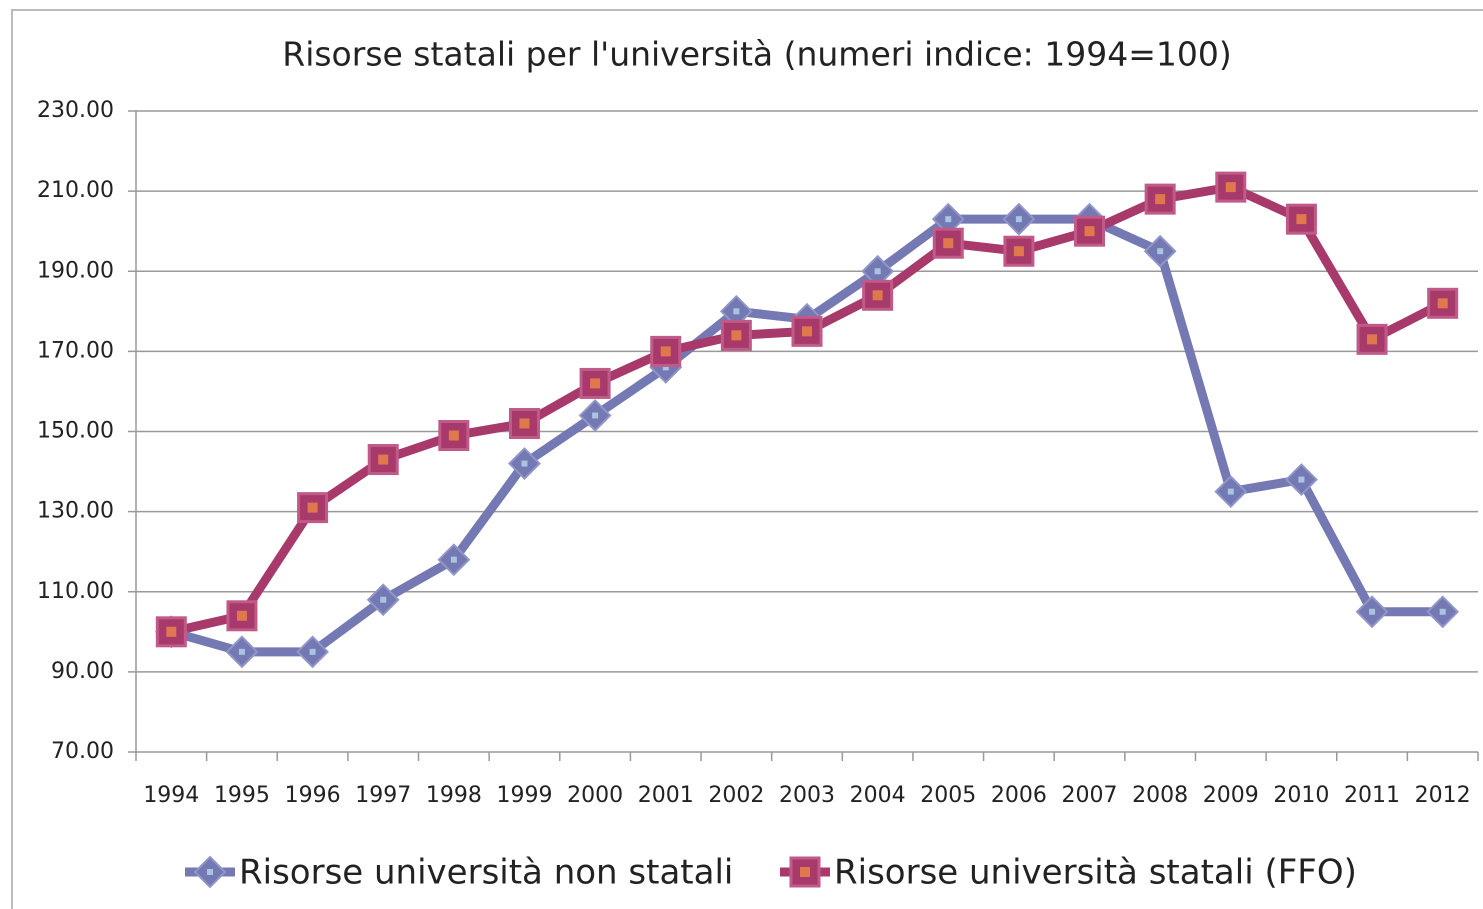 The width and height of the screenshot is (1483, 909). I want to click on x-tick-label: 2008, so click(1160, 795).